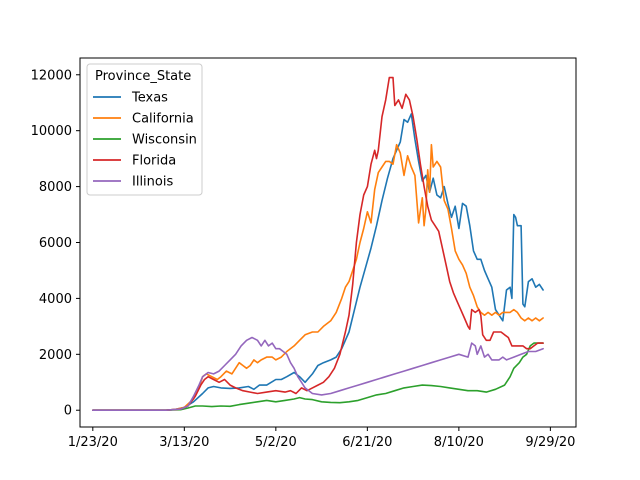 This screenshot has height=480, width=640. What do you see at coordinates (68, 411) in the screenshot?
I see `y-tick-label: 0` at bounding box center [68, 411].